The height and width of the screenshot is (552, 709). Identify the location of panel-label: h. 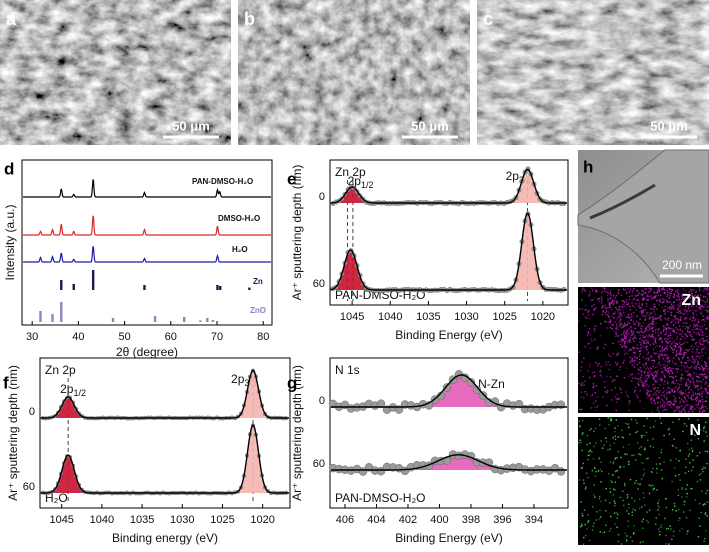
(588, 166).